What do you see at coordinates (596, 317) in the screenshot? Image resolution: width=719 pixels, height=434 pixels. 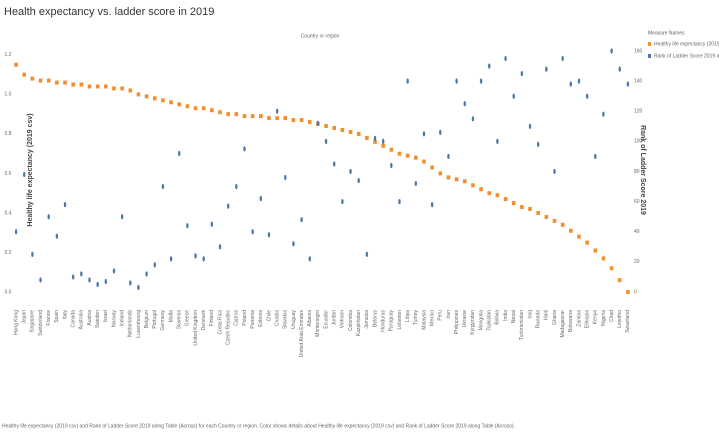 I see `x-tick-label: Kenya` at bounding box center [596, 317].